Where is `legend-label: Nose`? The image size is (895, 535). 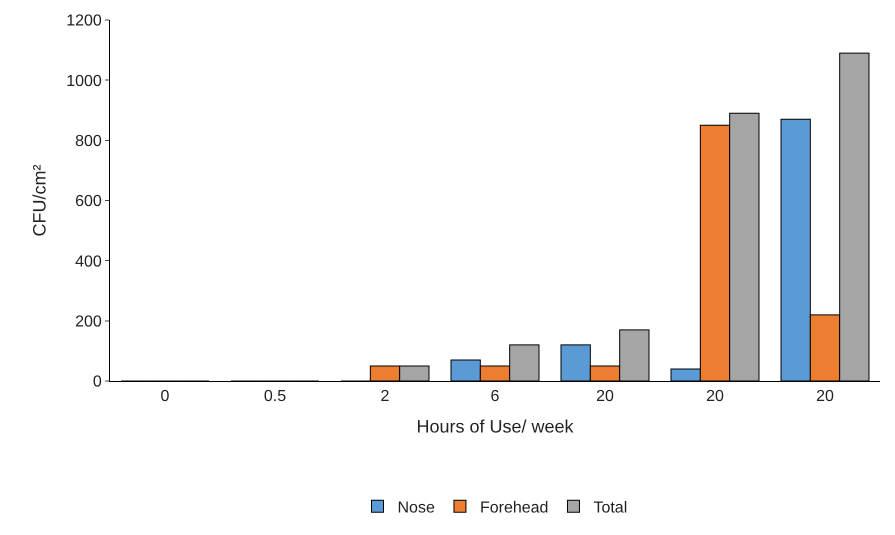
legend-label: Nose is located at coordinates (416, 507).